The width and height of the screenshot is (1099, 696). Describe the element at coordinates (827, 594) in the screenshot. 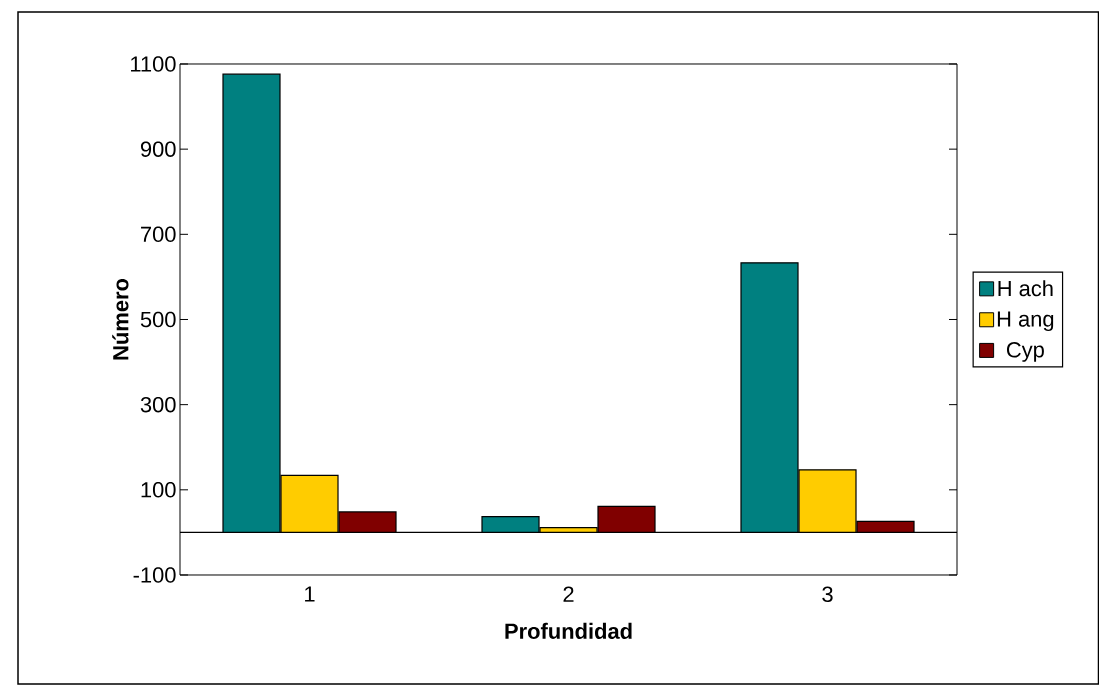

I see `x-tick-label: 3` at that location.